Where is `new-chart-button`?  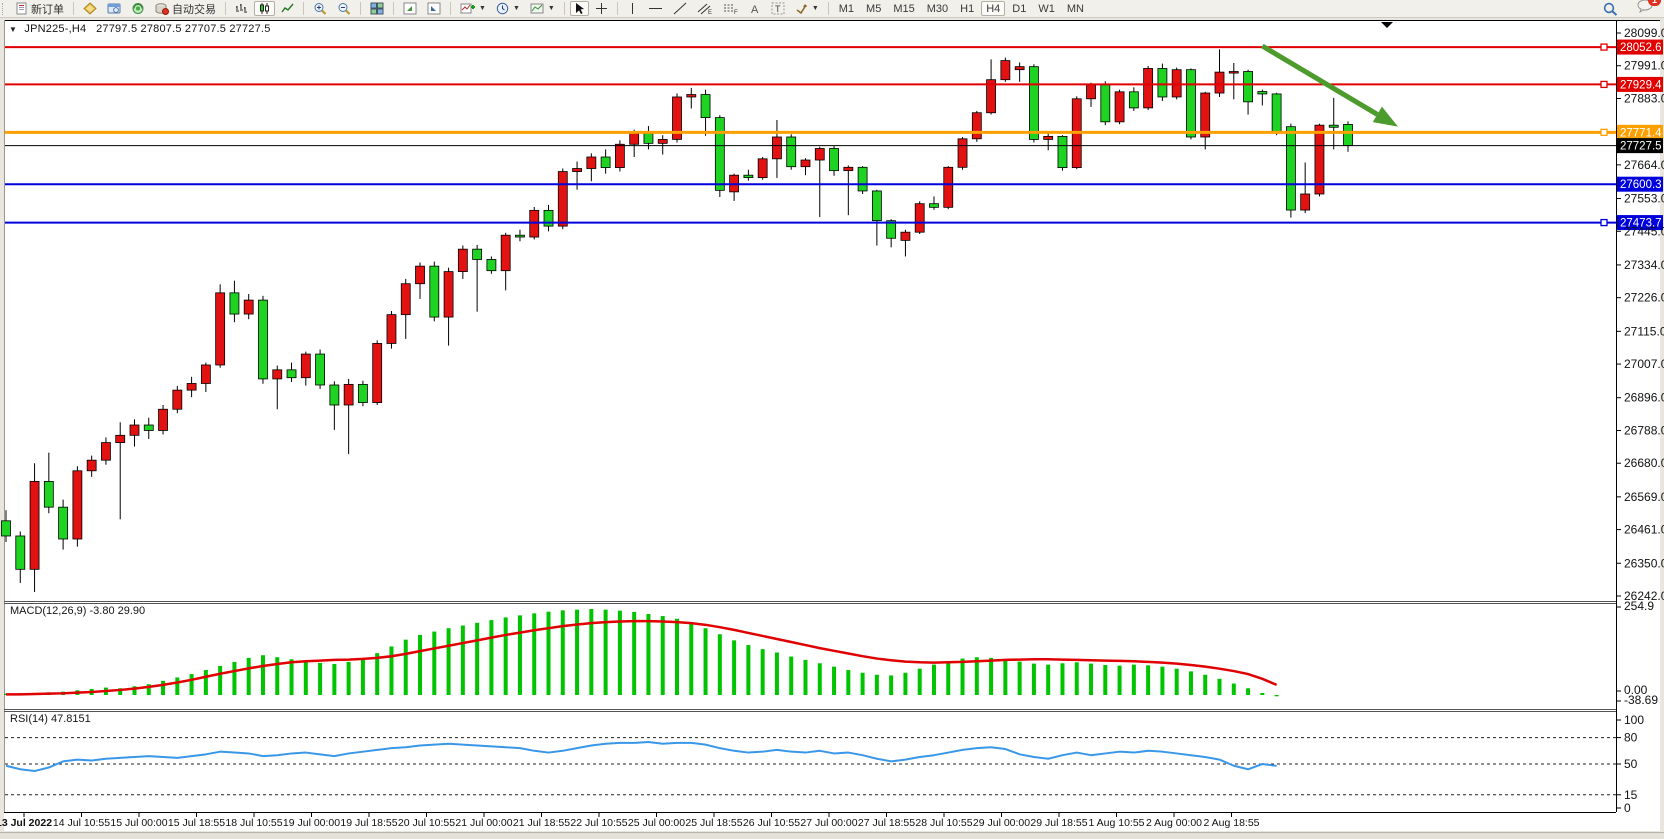 new-chart-button is located at coordinates (410, 8).